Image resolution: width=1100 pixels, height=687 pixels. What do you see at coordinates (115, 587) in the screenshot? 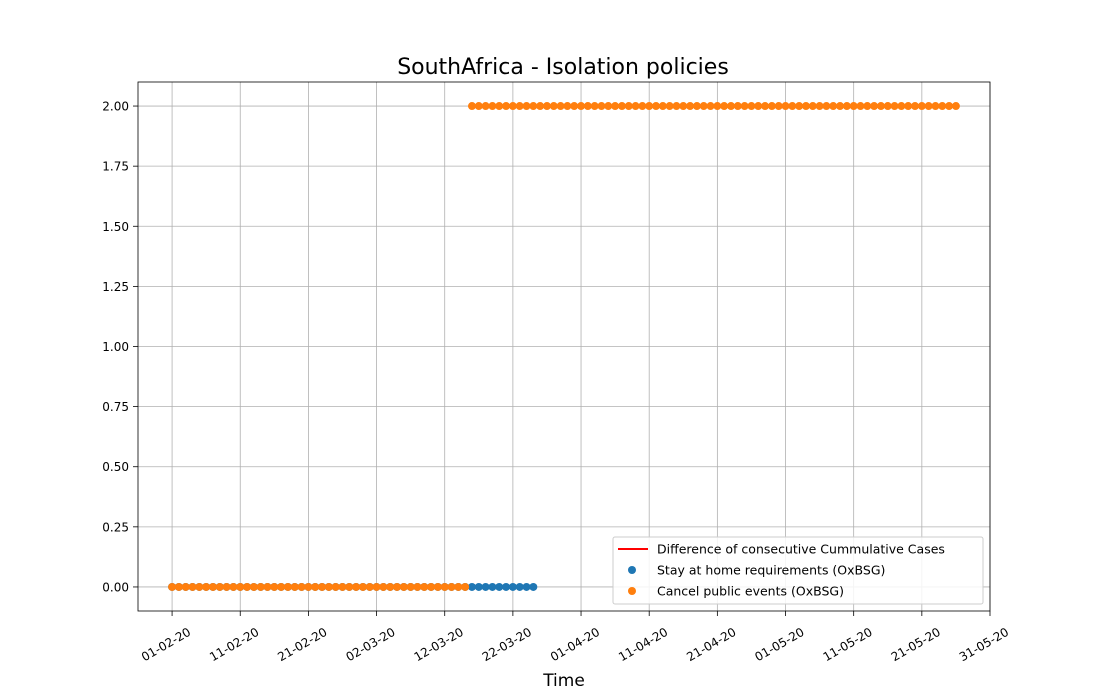
I see `y-tick-label: 0.00` at bounding box center [115, 587].